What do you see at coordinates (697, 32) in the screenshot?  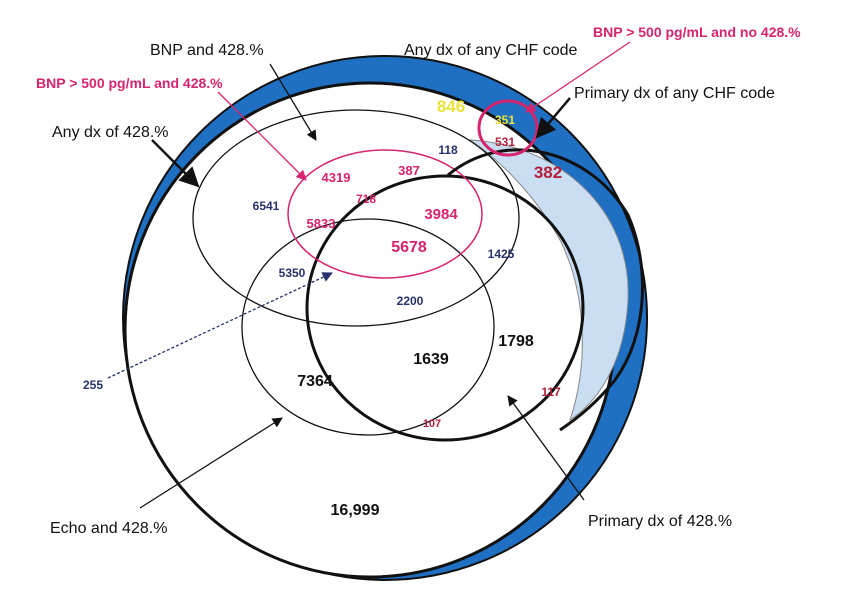 I see `label-bnp500-no-428: BNP > 500 pg/mL and no 428.%` at bounding box center [697, 32].